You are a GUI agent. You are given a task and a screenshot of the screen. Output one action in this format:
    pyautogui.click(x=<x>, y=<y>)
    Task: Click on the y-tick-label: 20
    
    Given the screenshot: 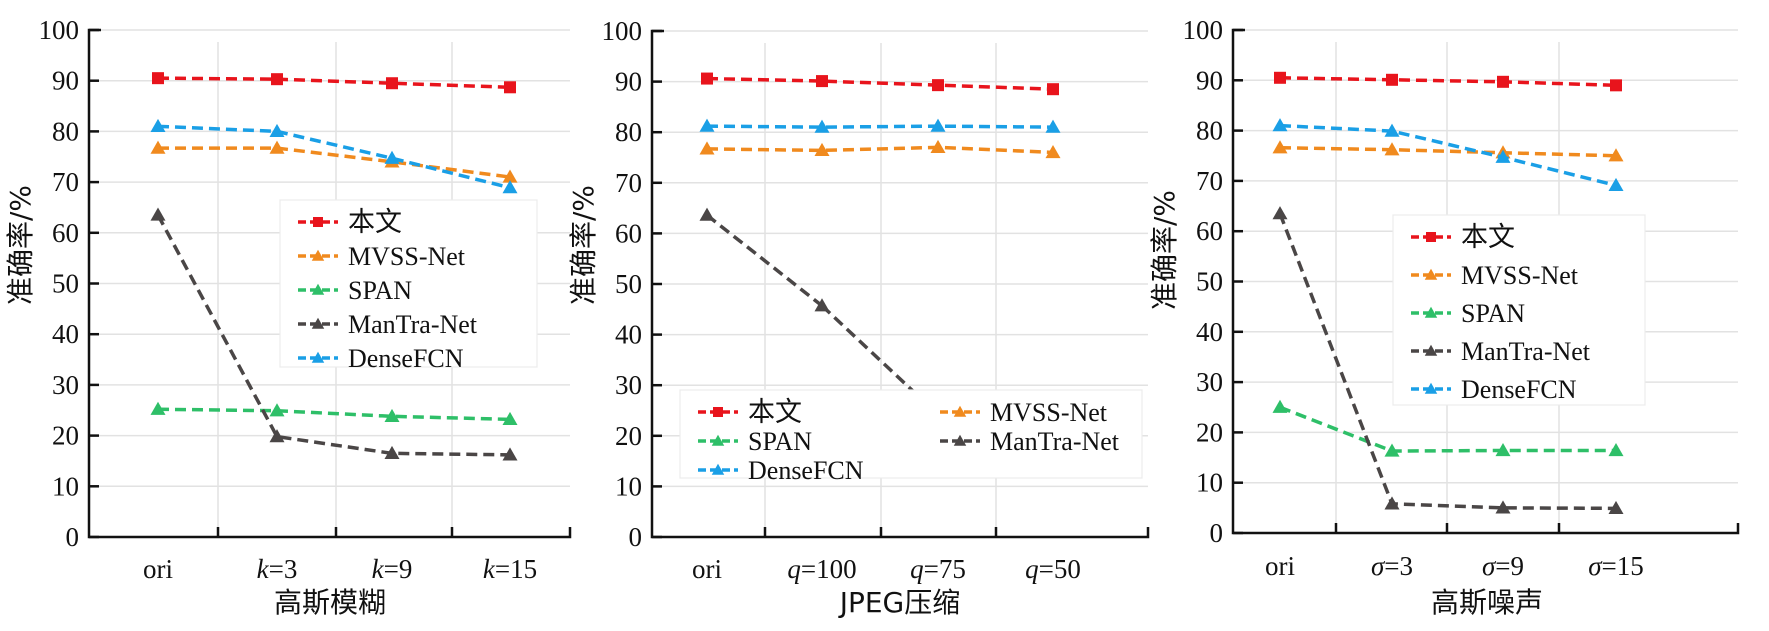 What is the action you would take?
    pyautogui.click(x=1209, y=432)
    